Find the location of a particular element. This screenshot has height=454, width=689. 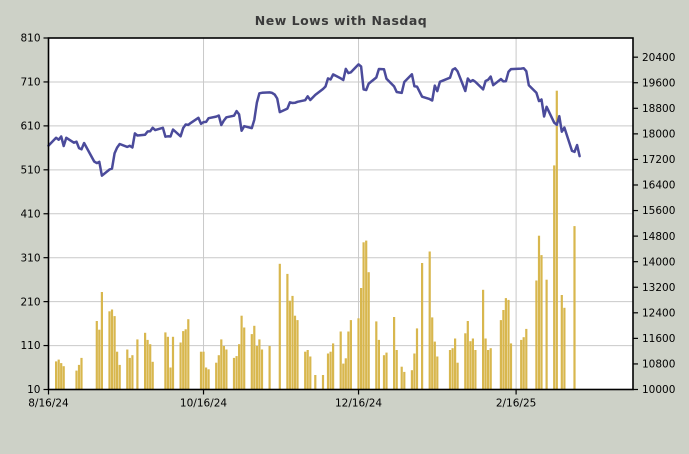

x-tick-label: 2/16/25 is located at coordinates (516, 404).